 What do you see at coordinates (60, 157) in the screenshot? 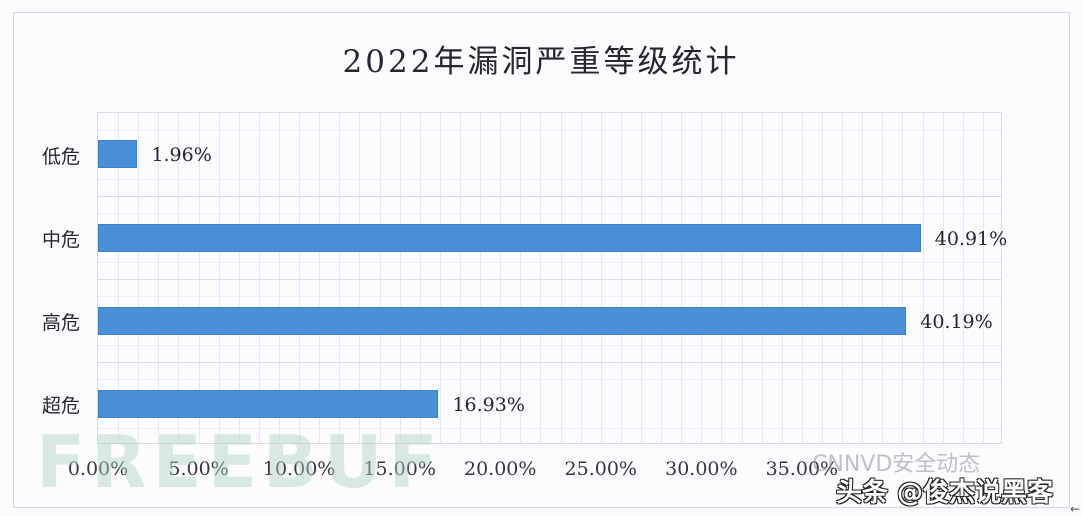
I see `category-label-low: 低危` at bounding box center [60, 157].